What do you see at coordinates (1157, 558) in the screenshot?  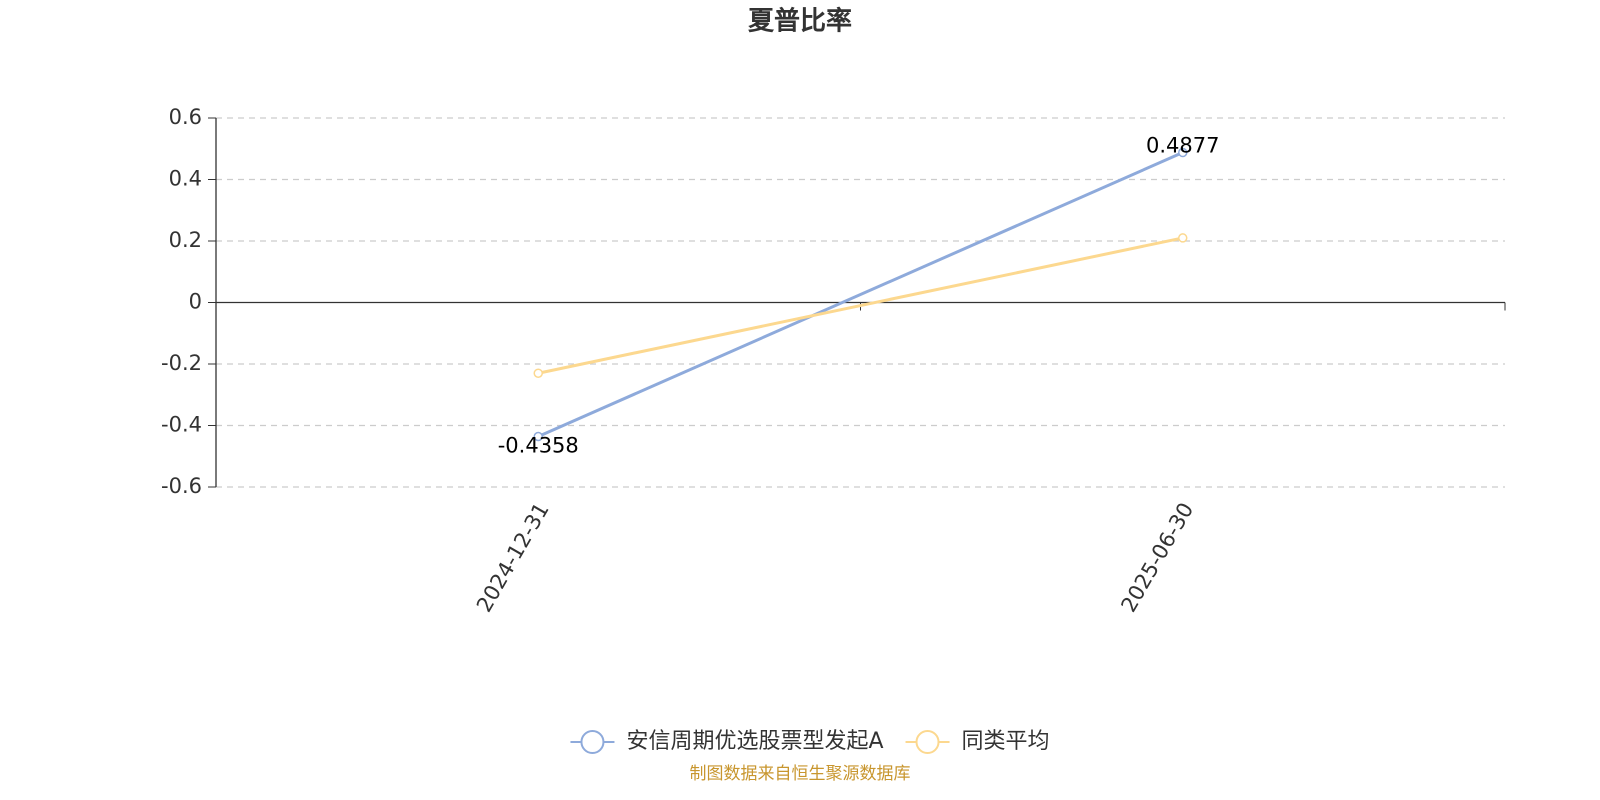 I see `x-tick-label: 2025-06-30` at bounding box center [1157, 558].